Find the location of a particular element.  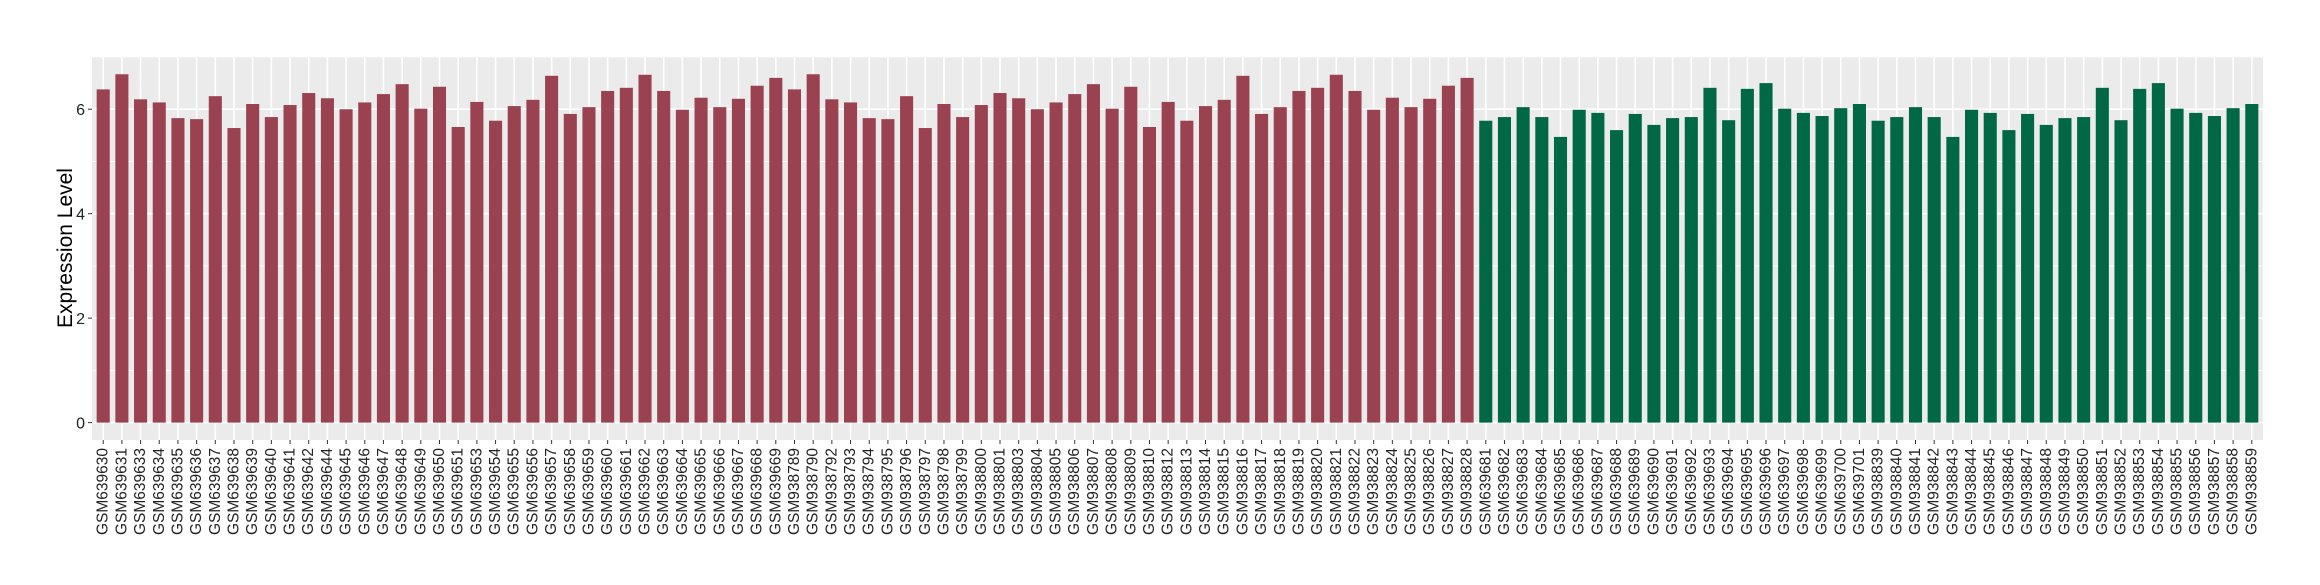

bar-GSM639698 is located at coordinates (1803, 267).